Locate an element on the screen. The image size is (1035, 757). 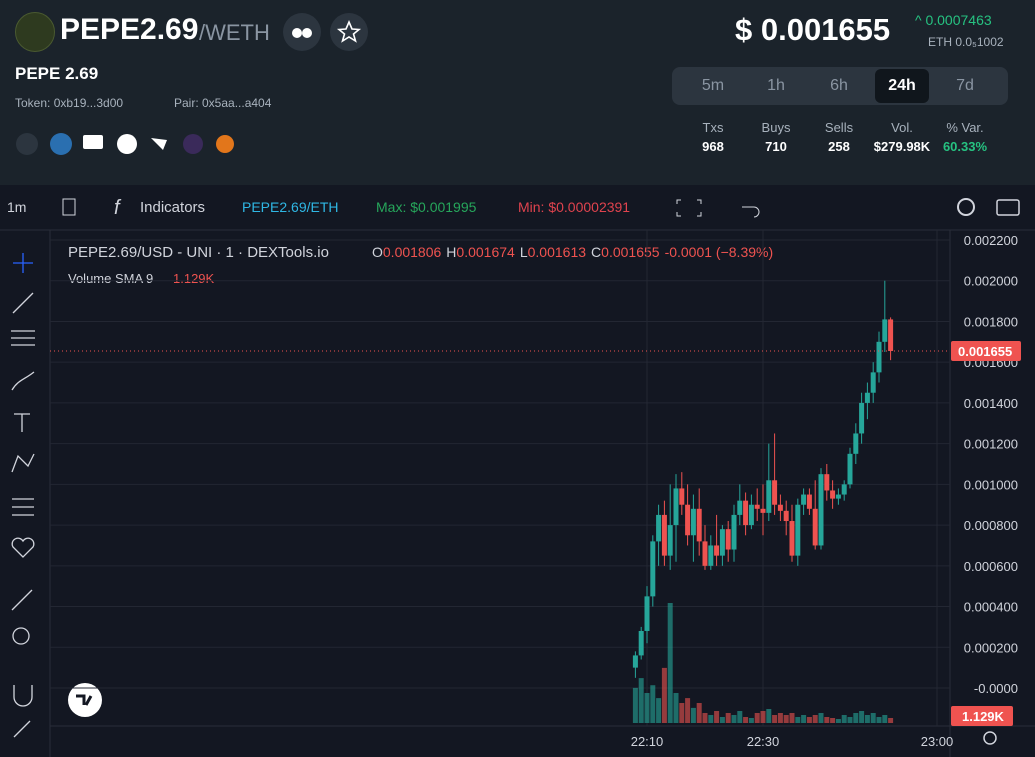
stat-label: Vol. is located at coordinates (902, 127).